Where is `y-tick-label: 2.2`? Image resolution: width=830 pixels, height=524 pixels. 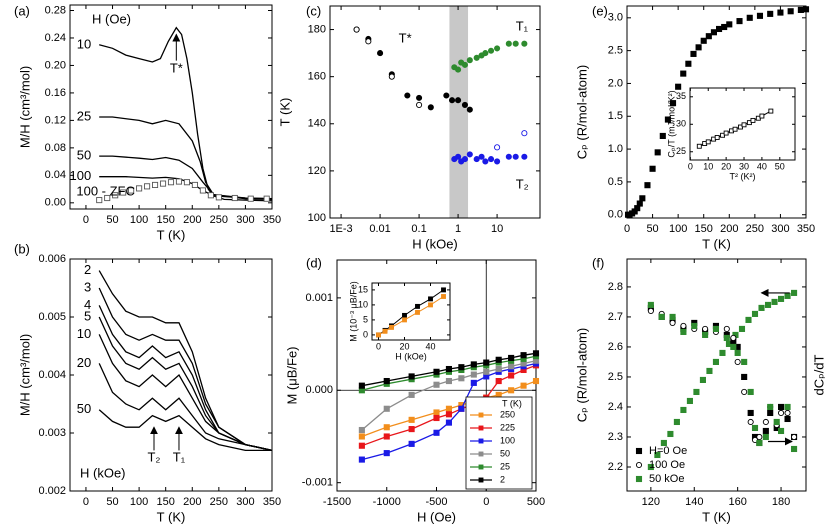 y-tick-label: 2.2 is located at coordinates (615, 467).